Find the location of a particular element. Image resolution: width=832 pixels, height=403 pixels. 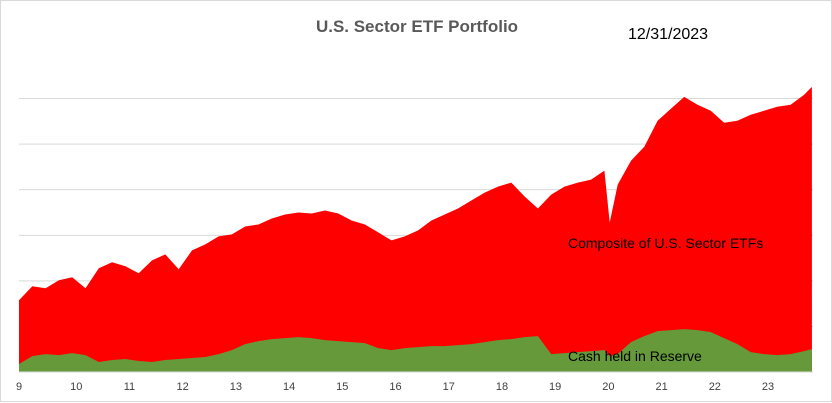

x-tick-label: 15 is located at coordinates (342, 387).